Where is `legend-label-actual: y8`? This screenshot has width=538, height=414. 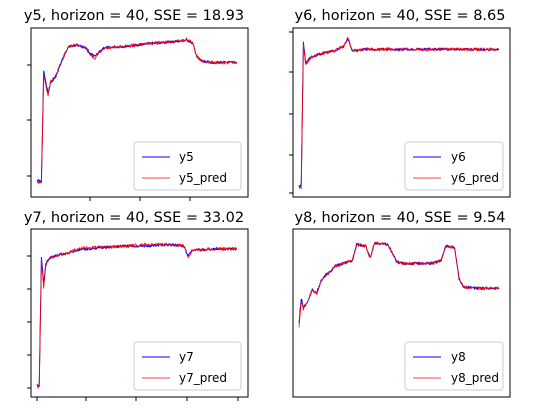 legend-label-actual: y8 is located at coordinates (458, 357).